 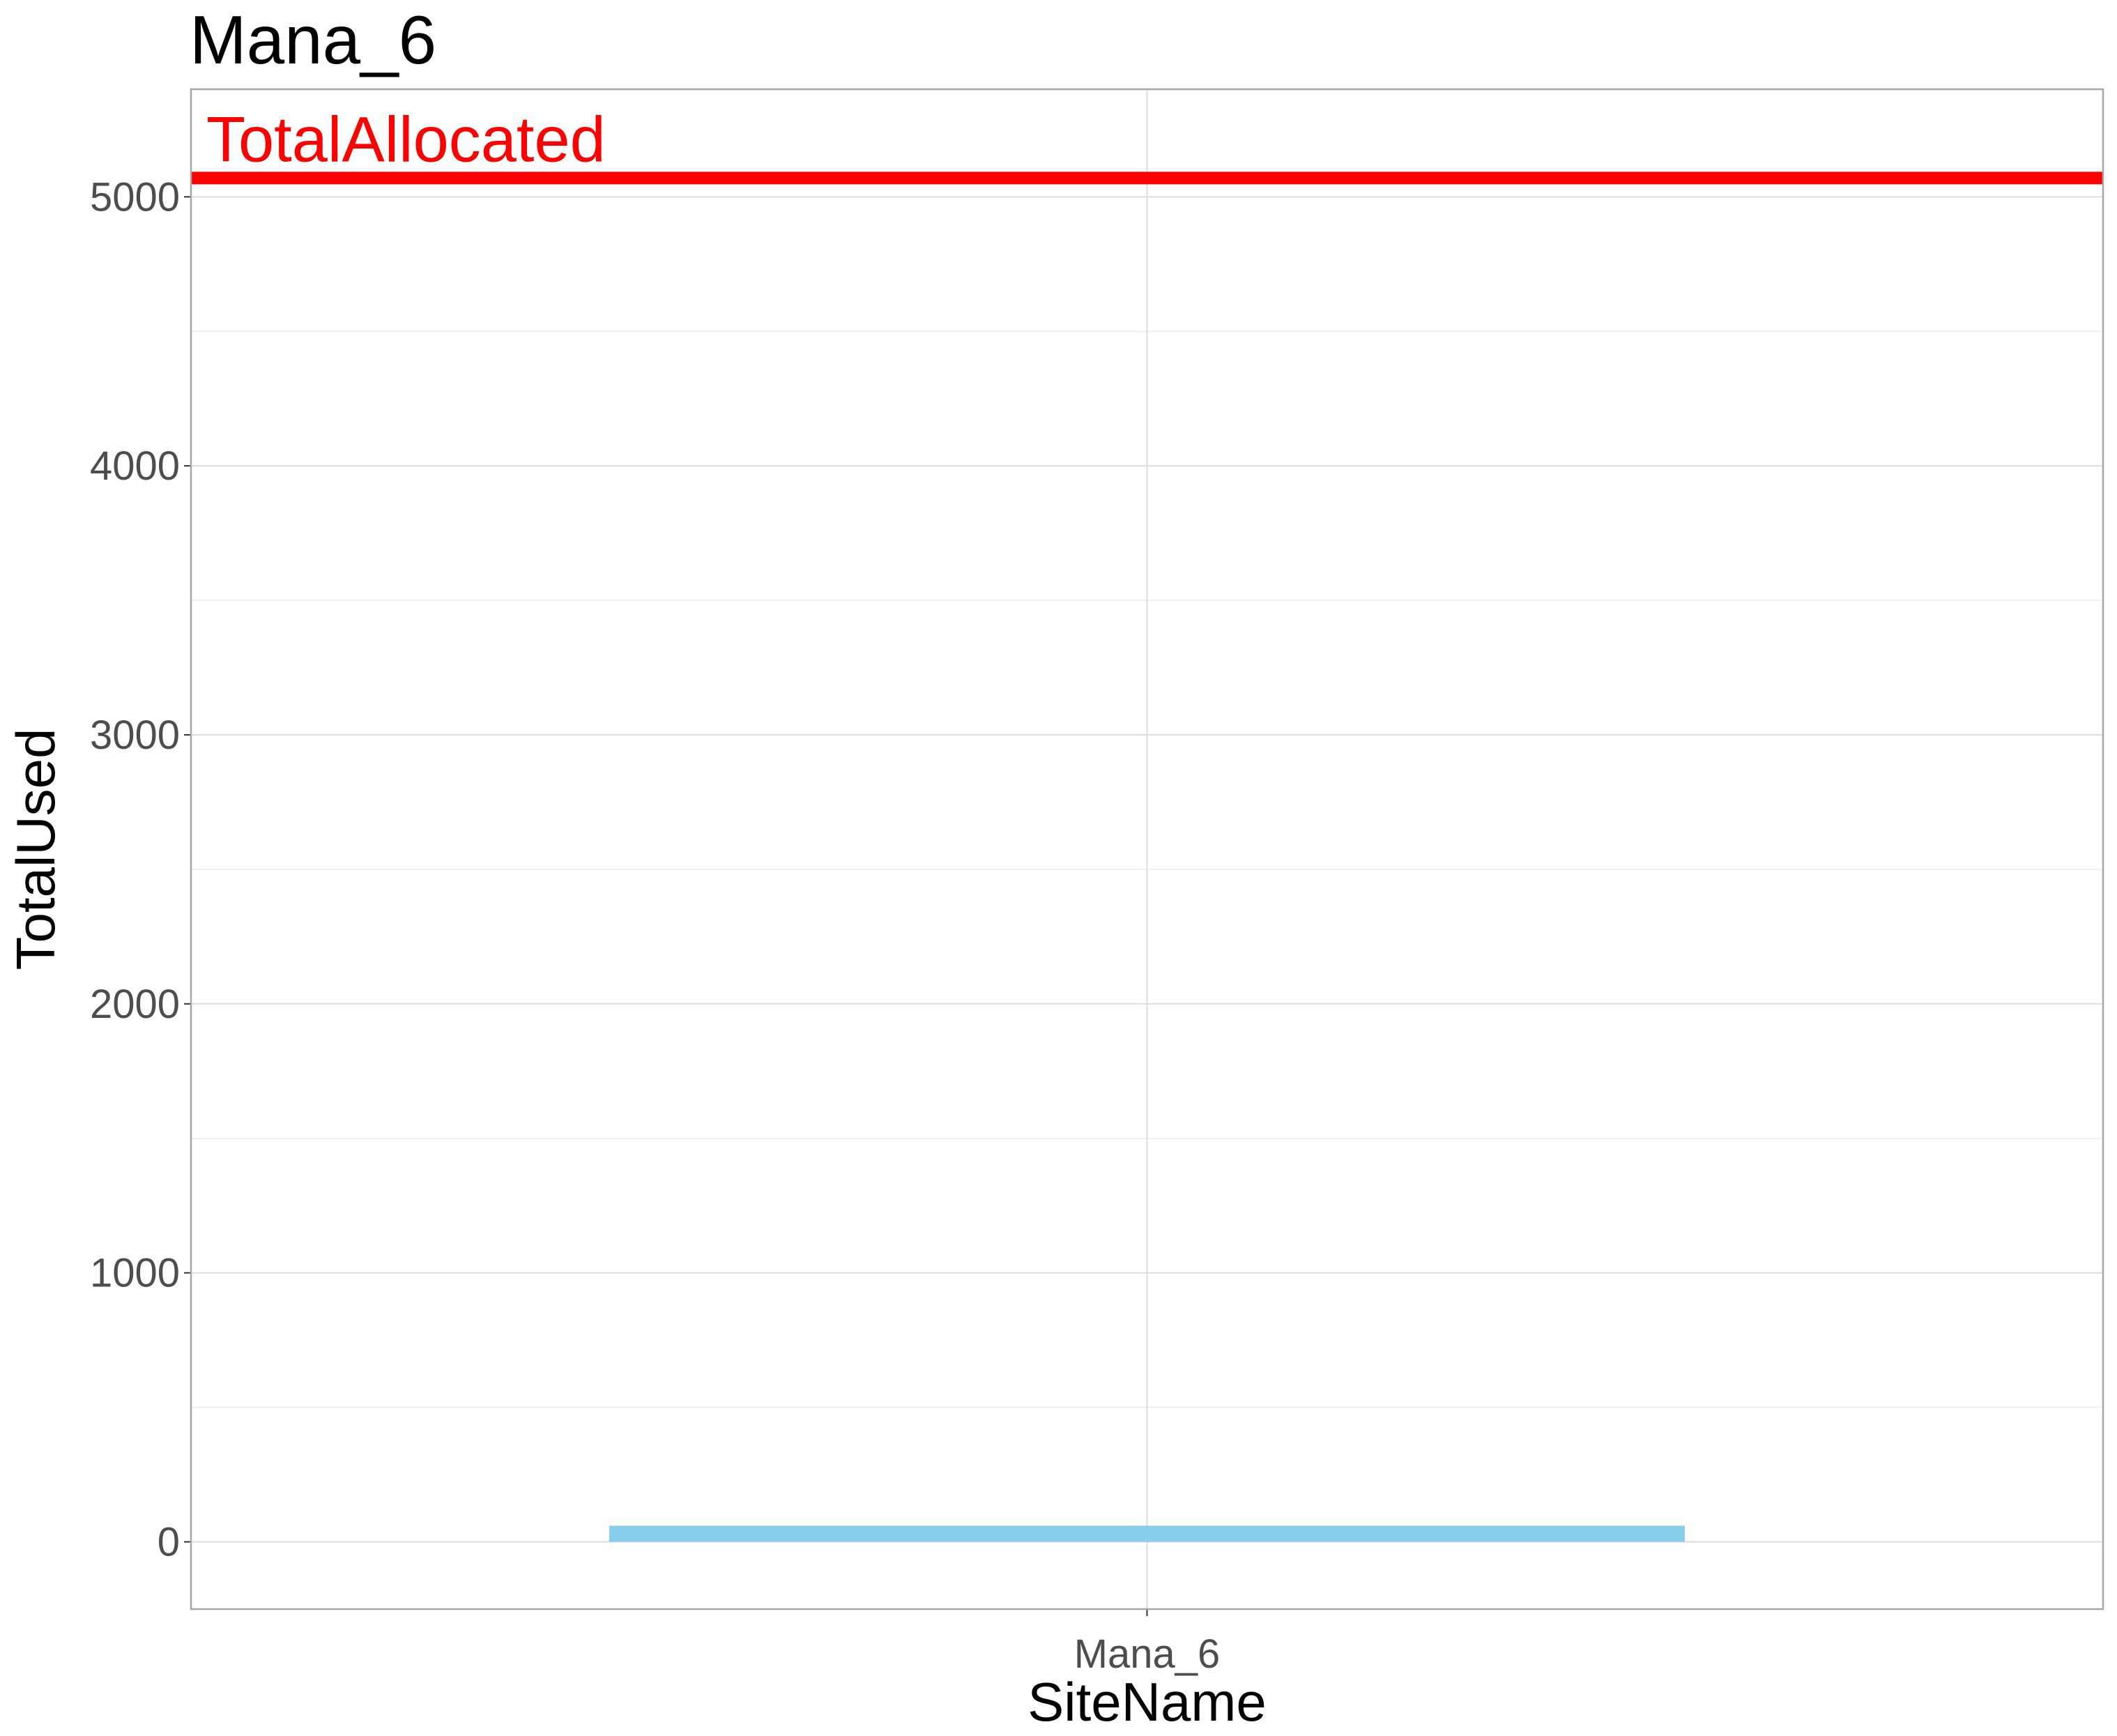 I want to click on chart-title: Mana_6, so click(x=313, y=40).